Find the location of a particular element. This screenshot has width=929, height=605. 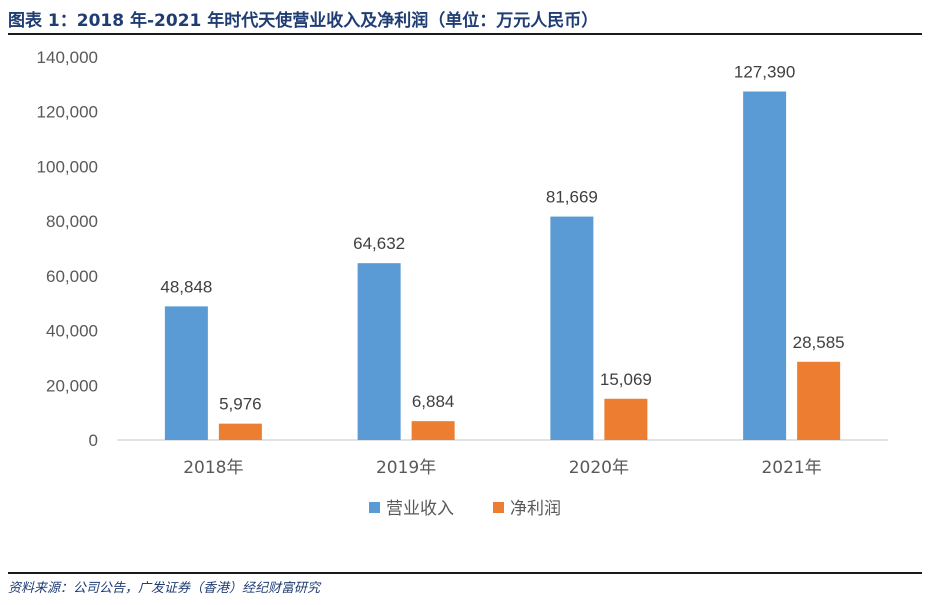

legend-swatch-net-profit is located at coordinates (498, 507).